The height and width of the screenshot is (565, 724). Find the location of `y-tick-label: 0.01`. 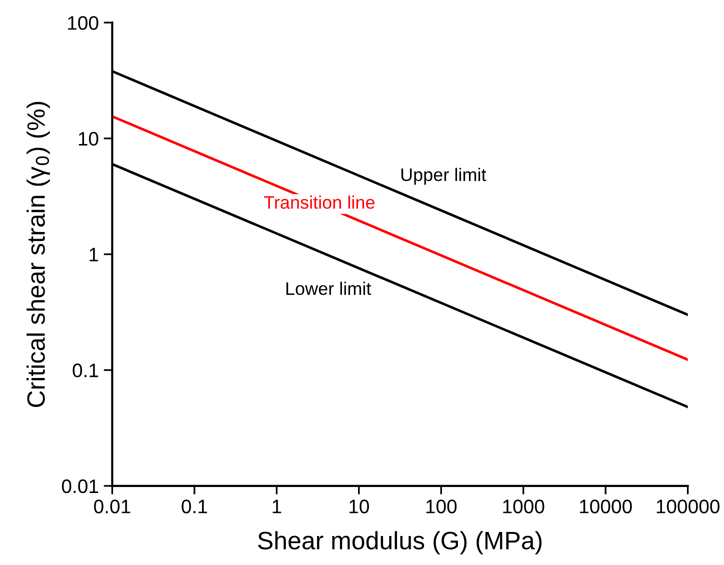

y-tick-label: 0.01 is located at coordinates (80, 486).